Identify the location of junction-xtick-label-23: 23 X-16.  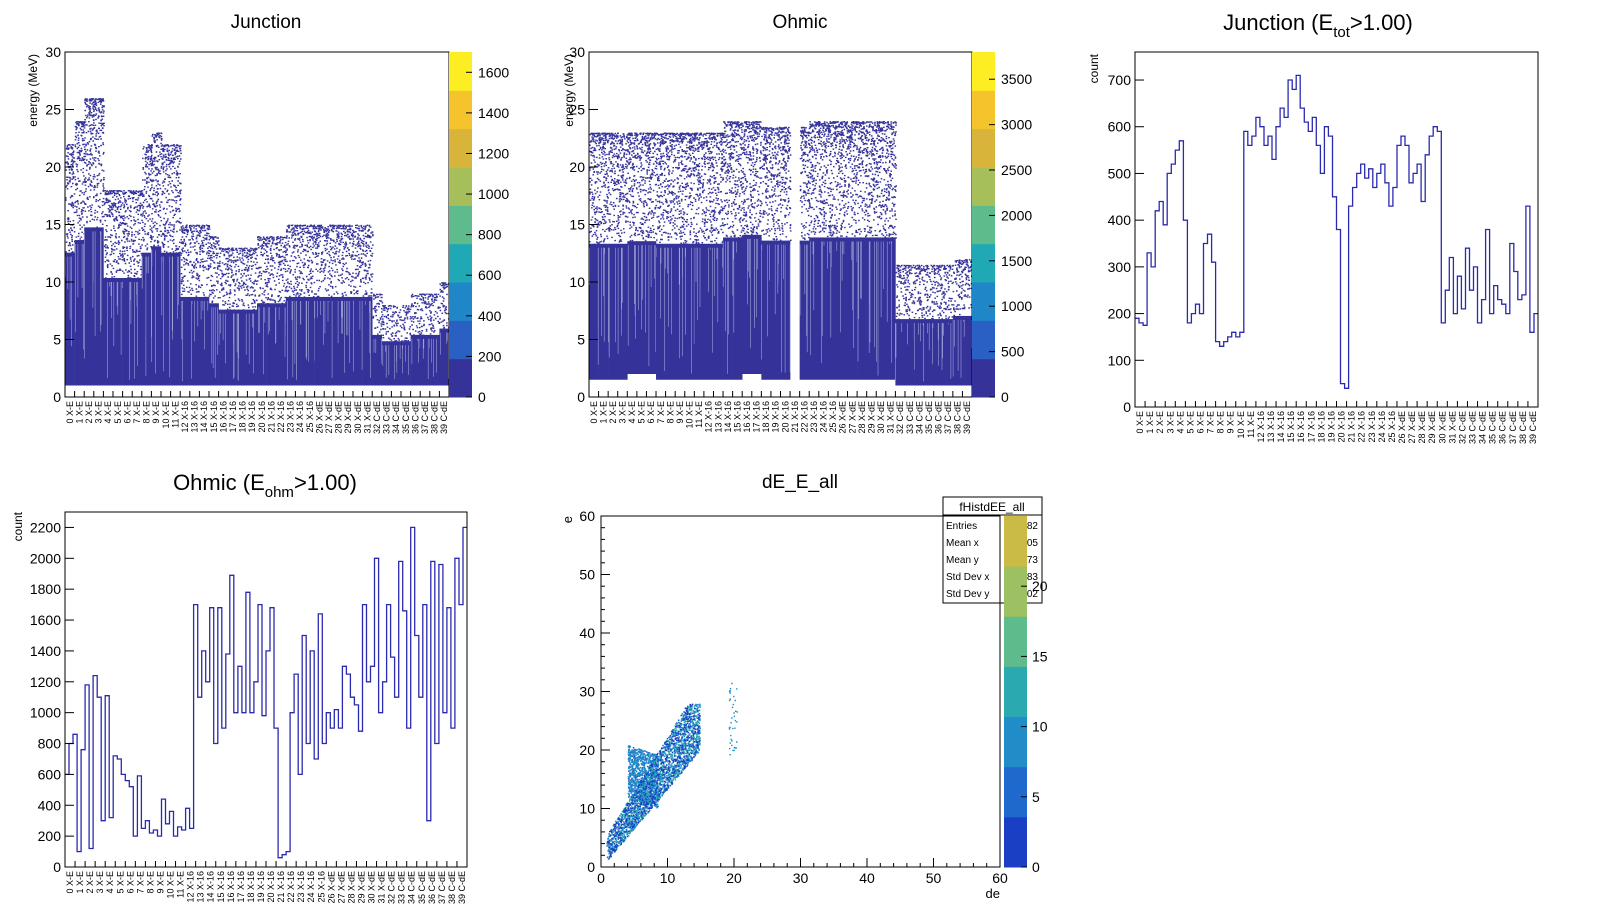
(291, 417).